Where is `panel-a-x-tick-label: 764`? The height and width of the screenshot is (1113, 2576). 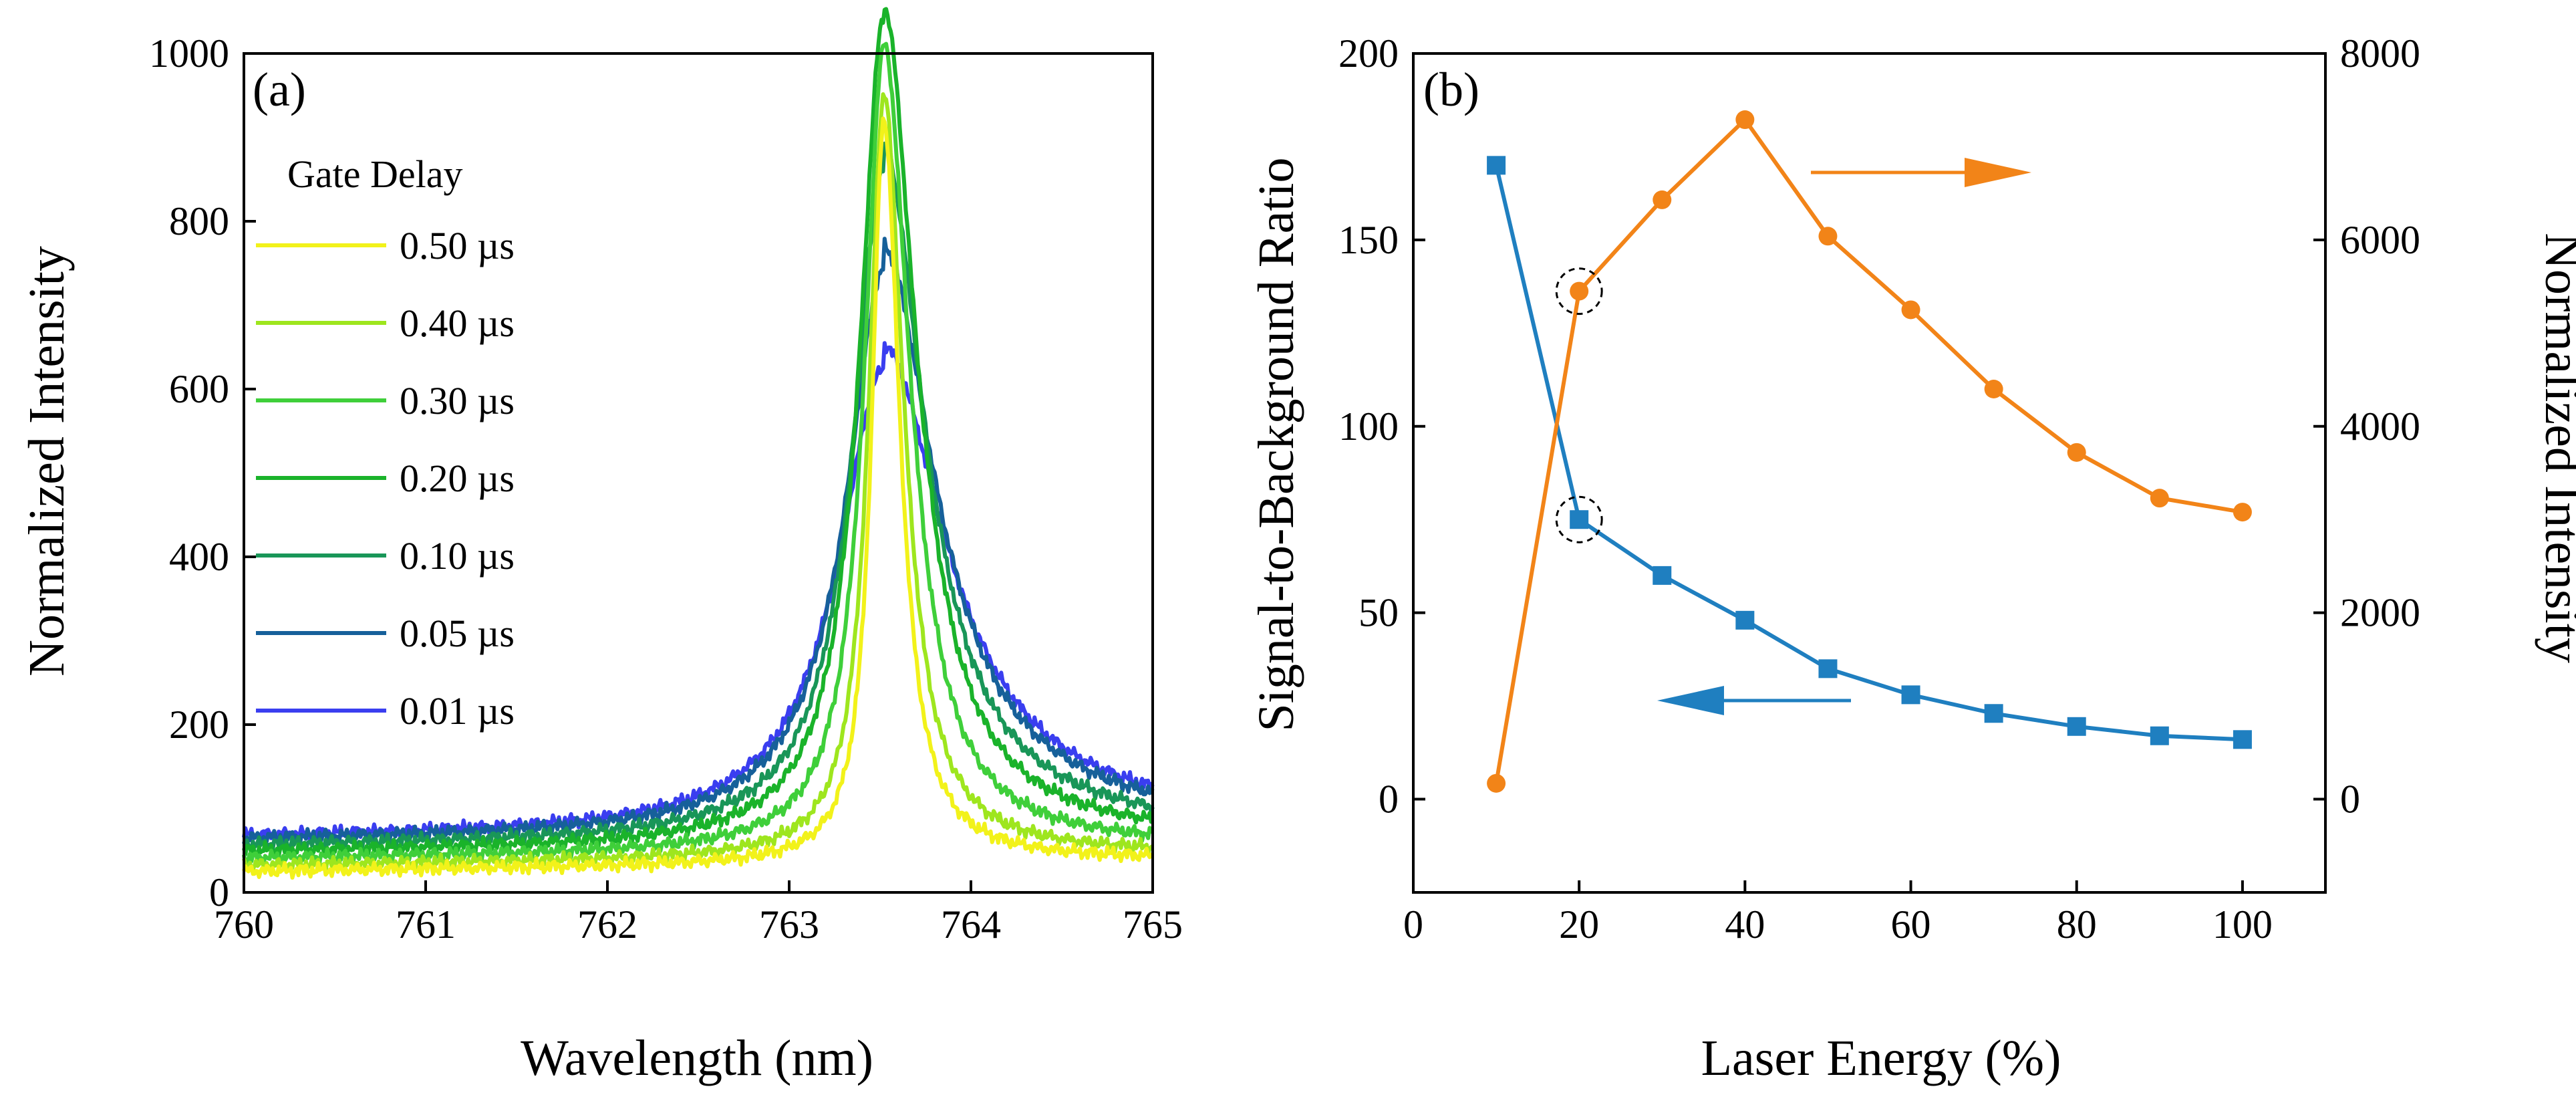
panel-a-x-tick-label: 764 is located at coordinates (971, 924).